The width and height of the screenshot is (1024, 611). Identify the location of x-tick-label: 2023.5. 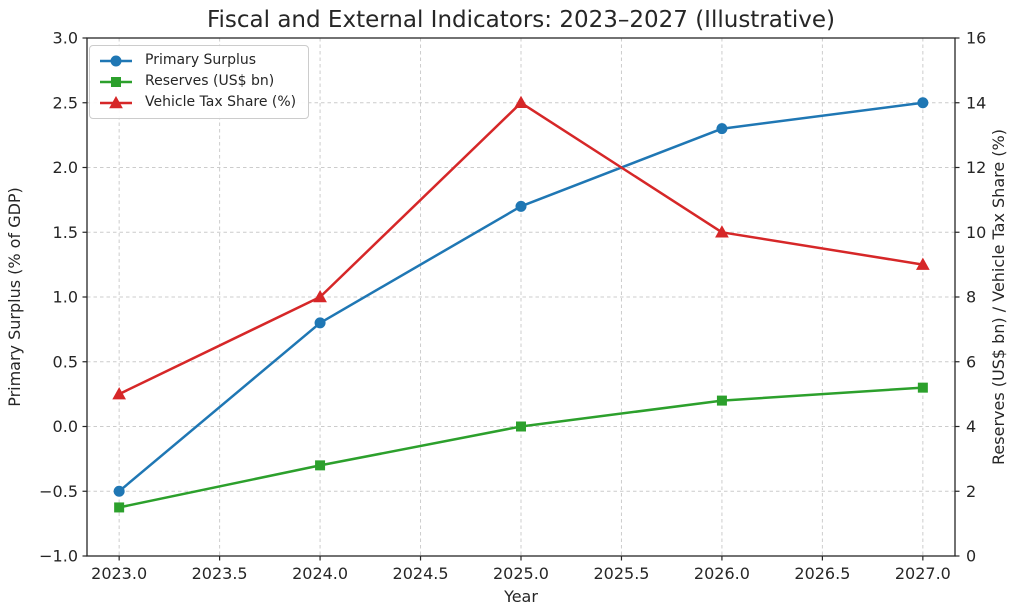
(220, 573).